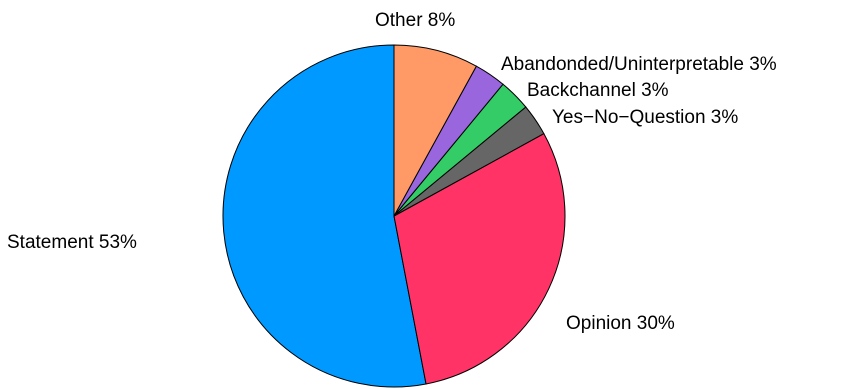 The image size is (843, 389). Describe the element at coordinates (620, 323) in the screenshot. I see `pie-label-opinion: Opinion 30%` at that location.